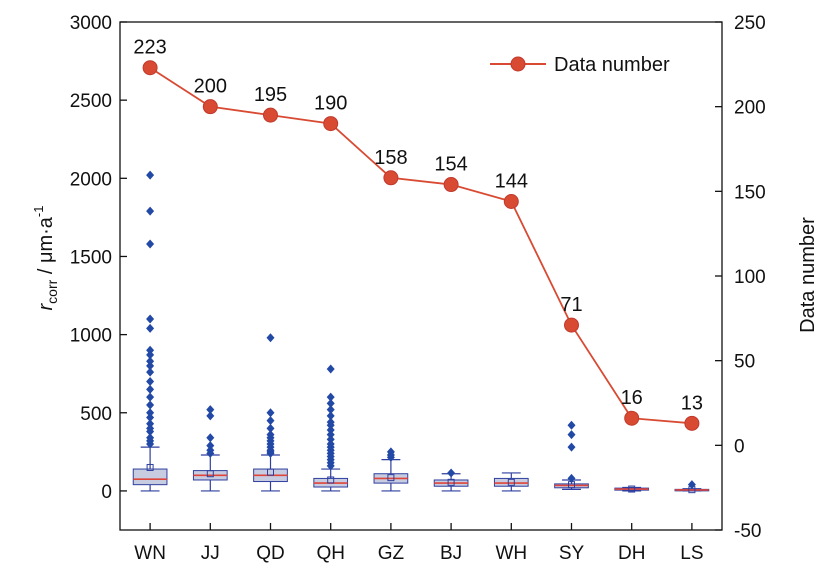  Describe the element at coordinates (91, 23) in the screenshot. I see `left-tick-label: 3000` at that location.